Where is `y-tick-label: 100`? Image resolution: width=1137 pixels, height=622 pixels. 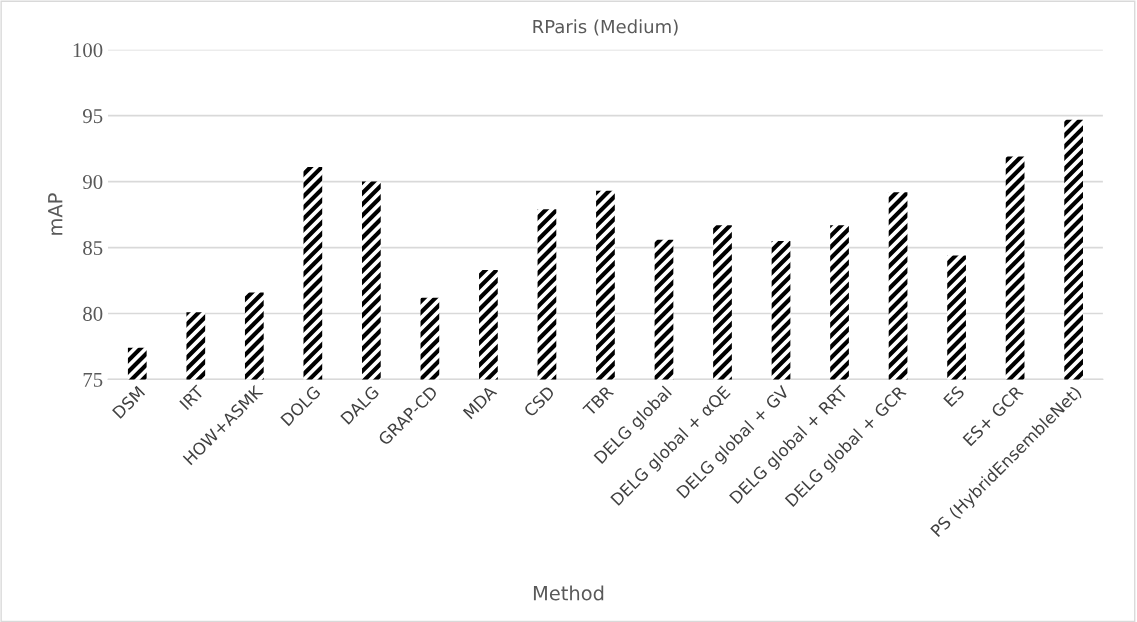
y-tick-label: 100 is located at coordinates (88, 50).